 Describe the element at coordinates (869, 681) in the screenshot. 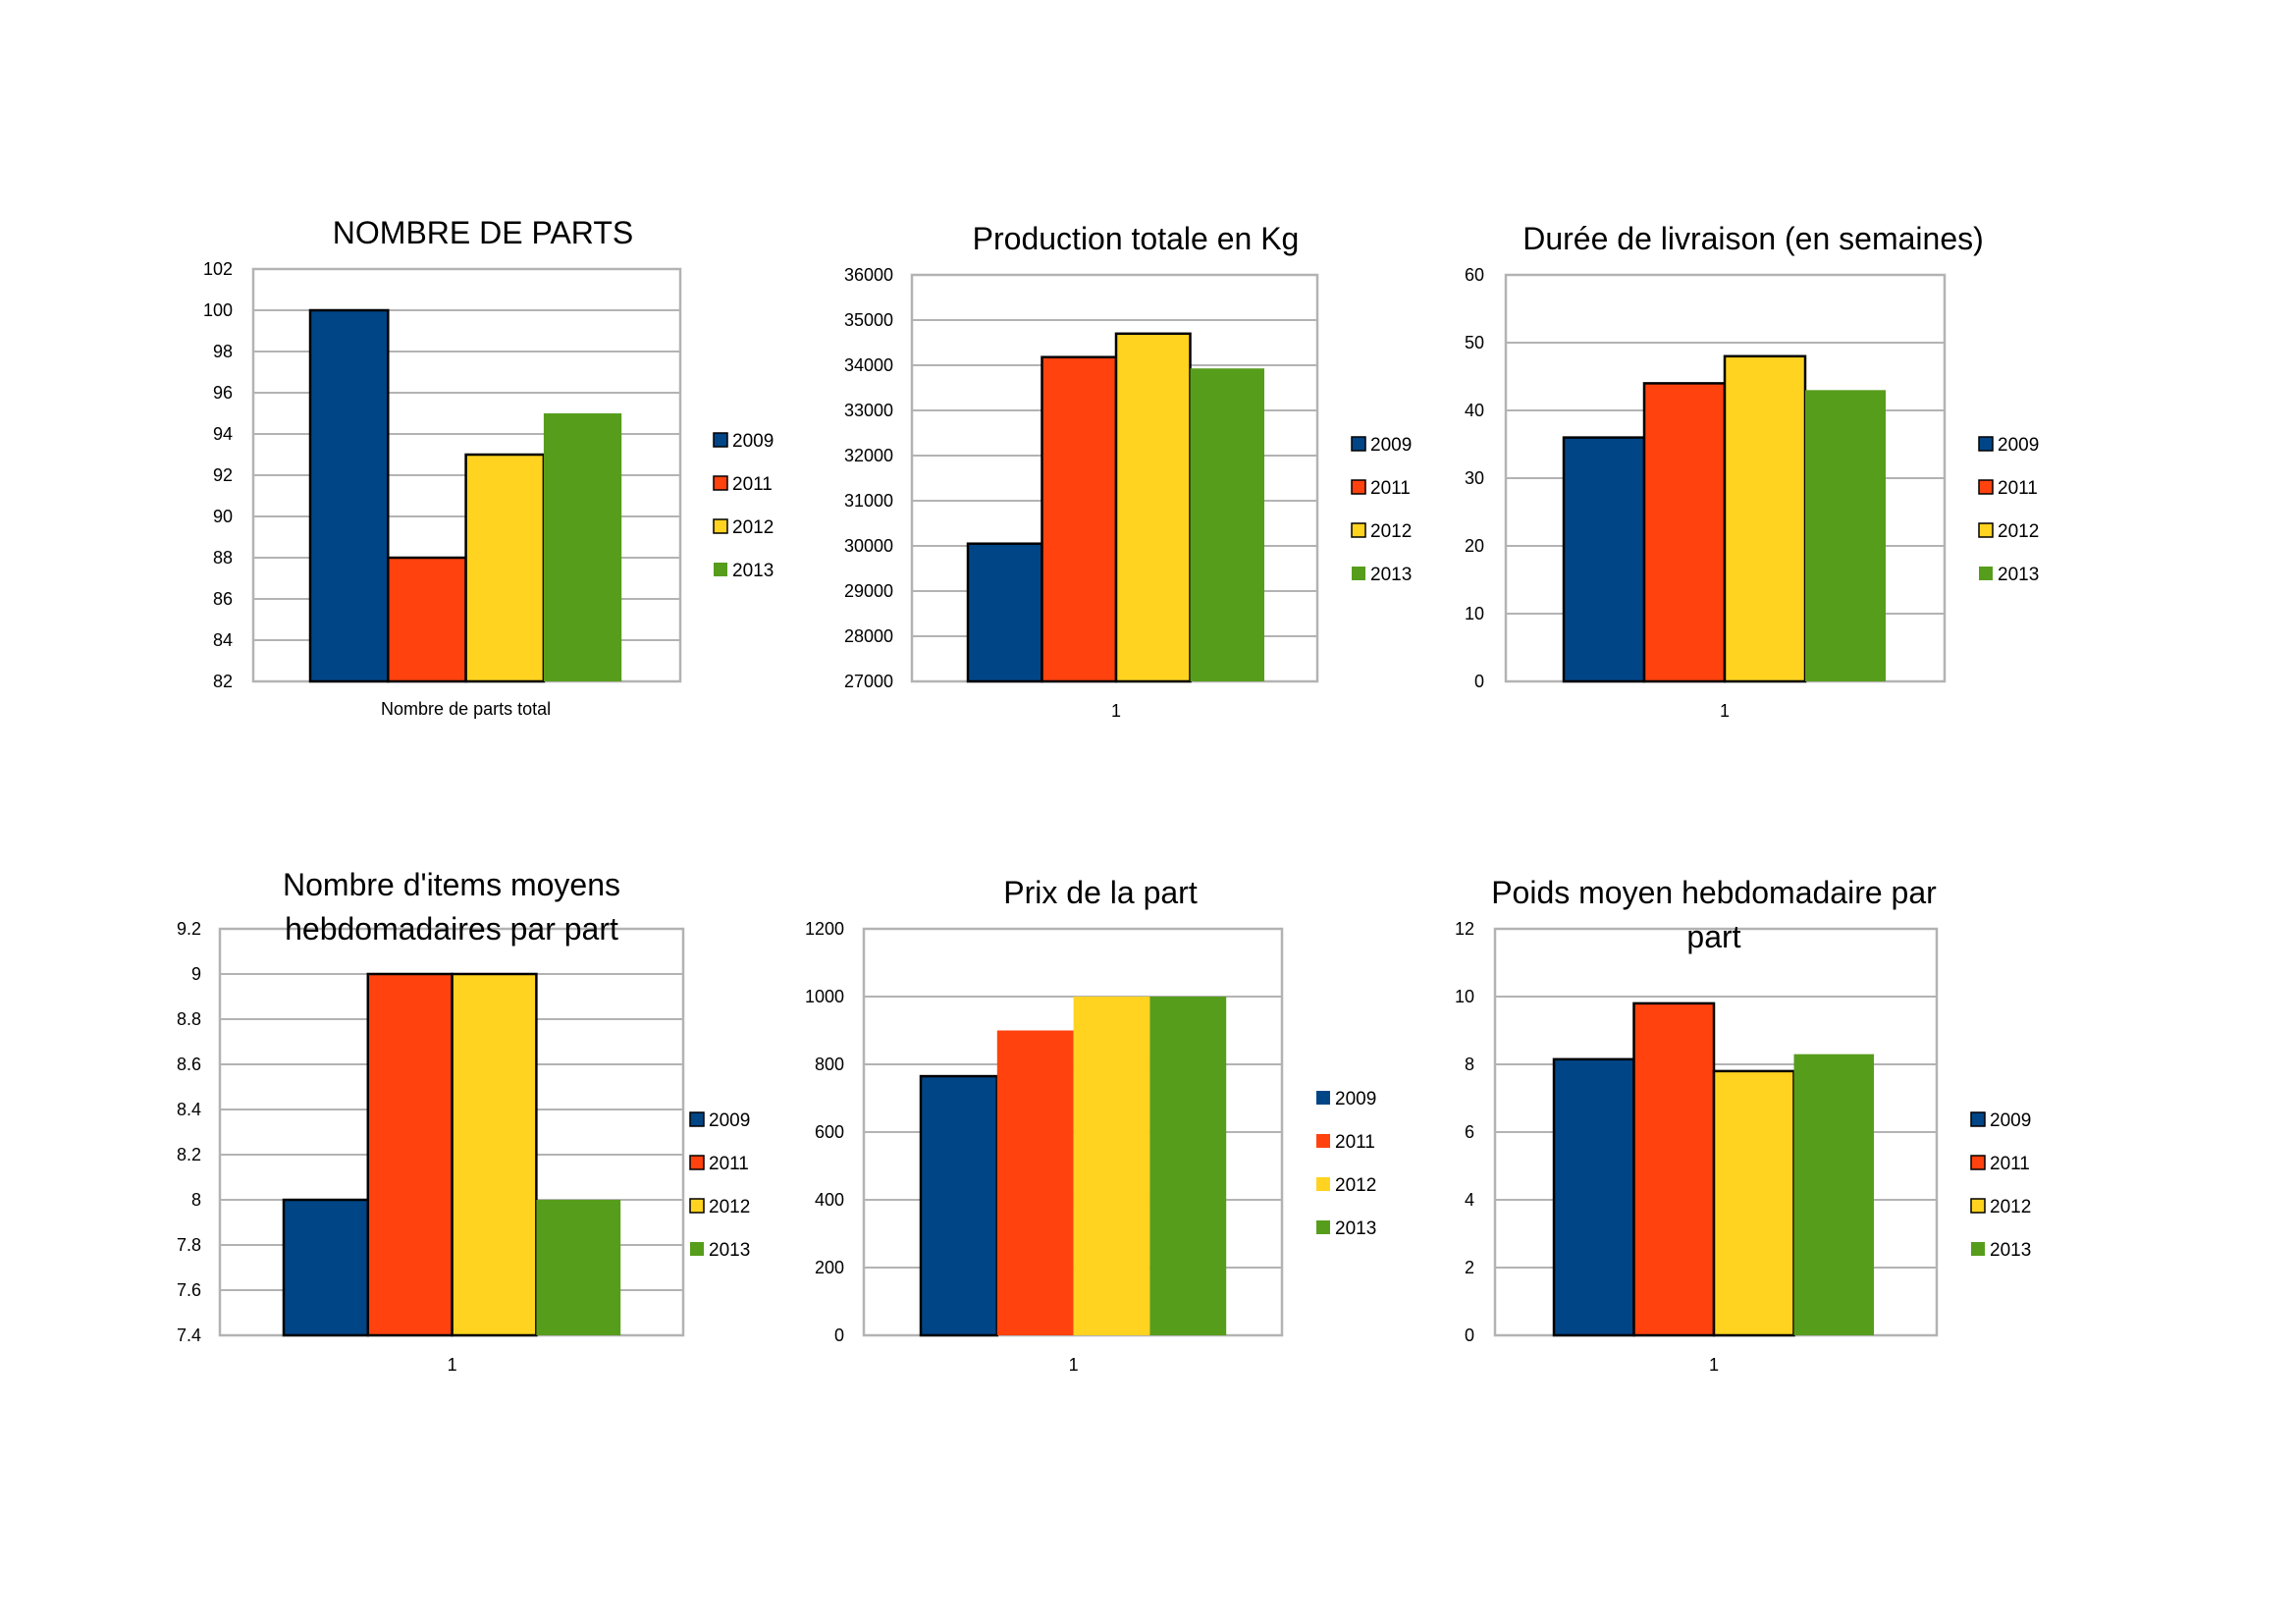

I see `y-tick-label: 27000` at that location.